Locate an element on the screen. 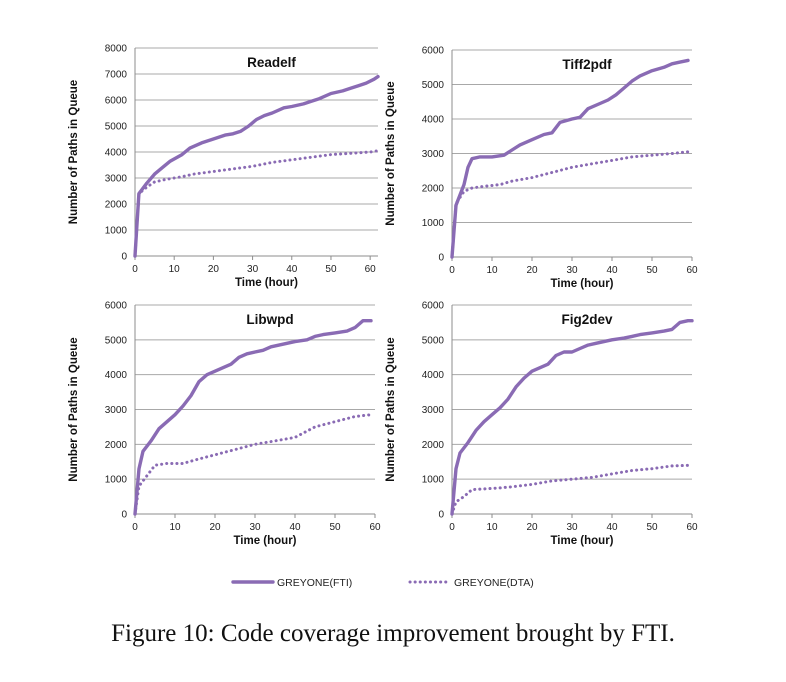 The width and height of the screenshot is (786, 682). chart-title: Readelf is located at coordinates (271, 62).